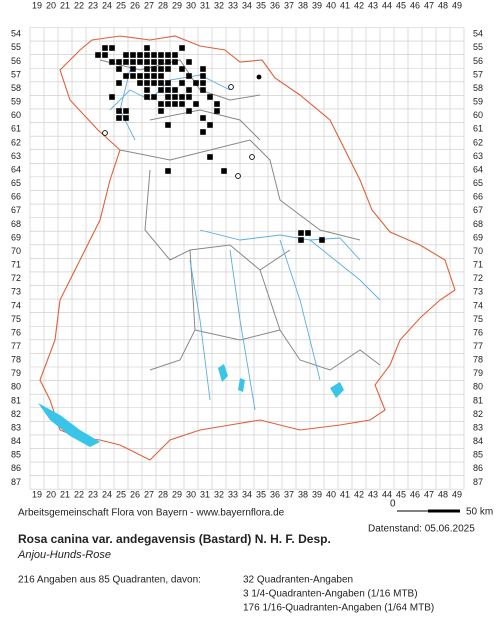 This screenshot has width=500, height=620. What do you see at coordinates (478, 61) in the screenshot?
I see `y-label: 56` at bounding box center [478, 61].